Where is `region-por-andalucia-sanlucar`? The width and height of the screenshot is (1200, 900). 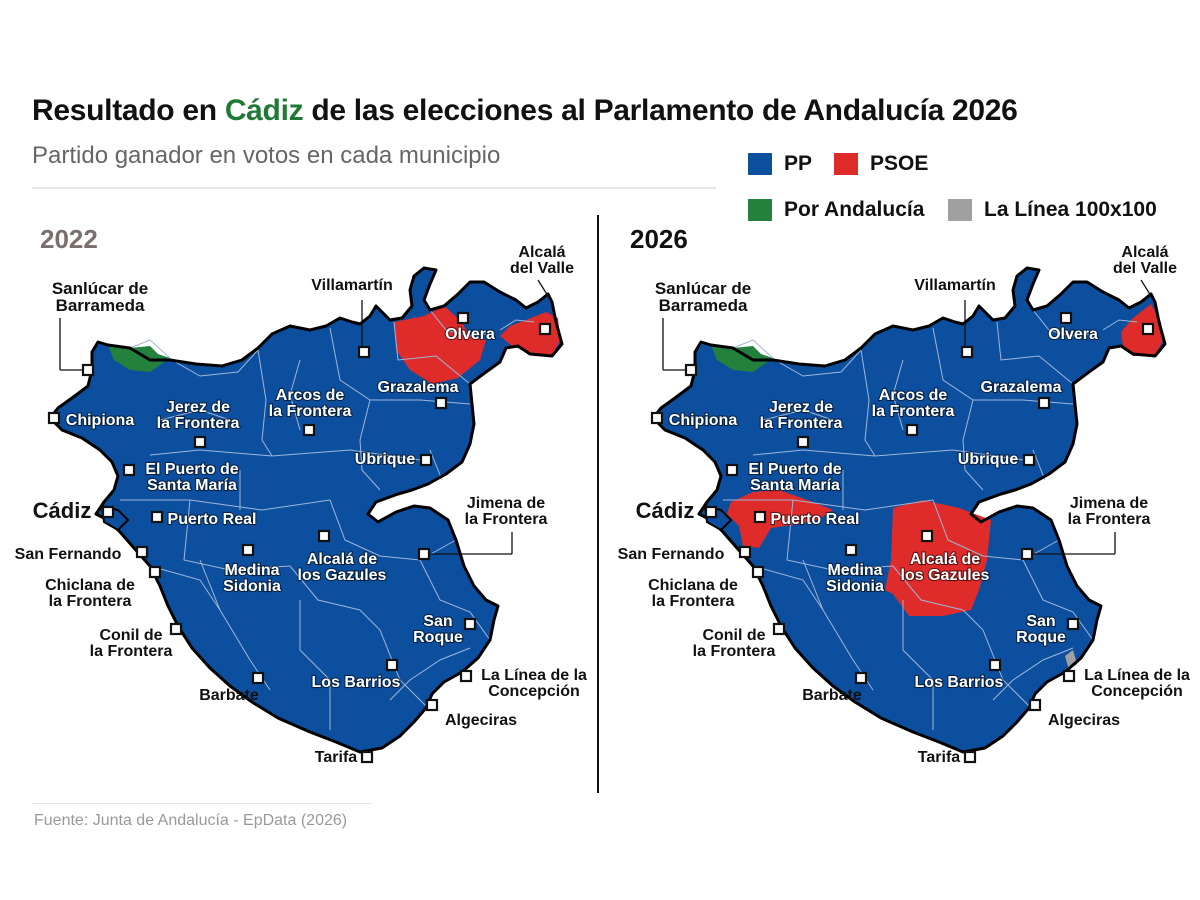 region-por-andalucia-sanlucar is located at coordinates (139, 358).